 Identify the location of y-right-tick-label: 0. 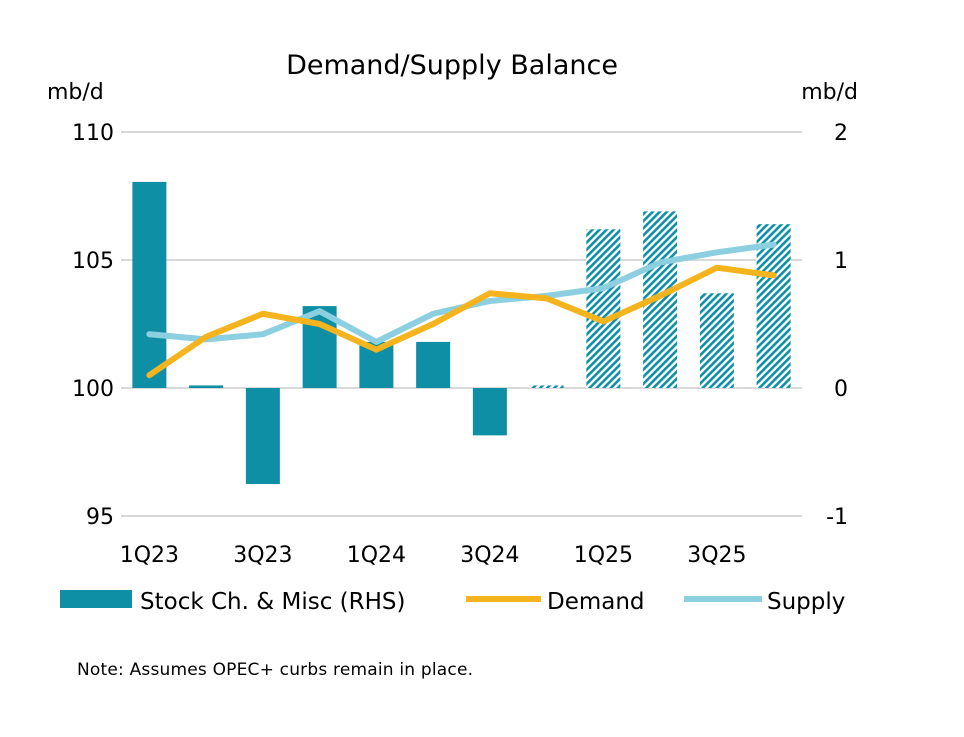
(841, 389).